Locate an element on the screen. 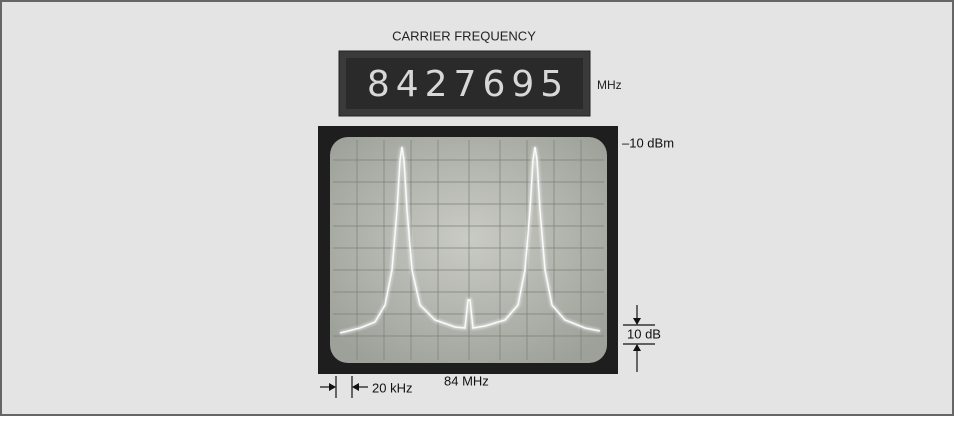 The width and height of the screenshot is (954, 421). frequency-reading: 8427695 is located at coordinates (468, 84).